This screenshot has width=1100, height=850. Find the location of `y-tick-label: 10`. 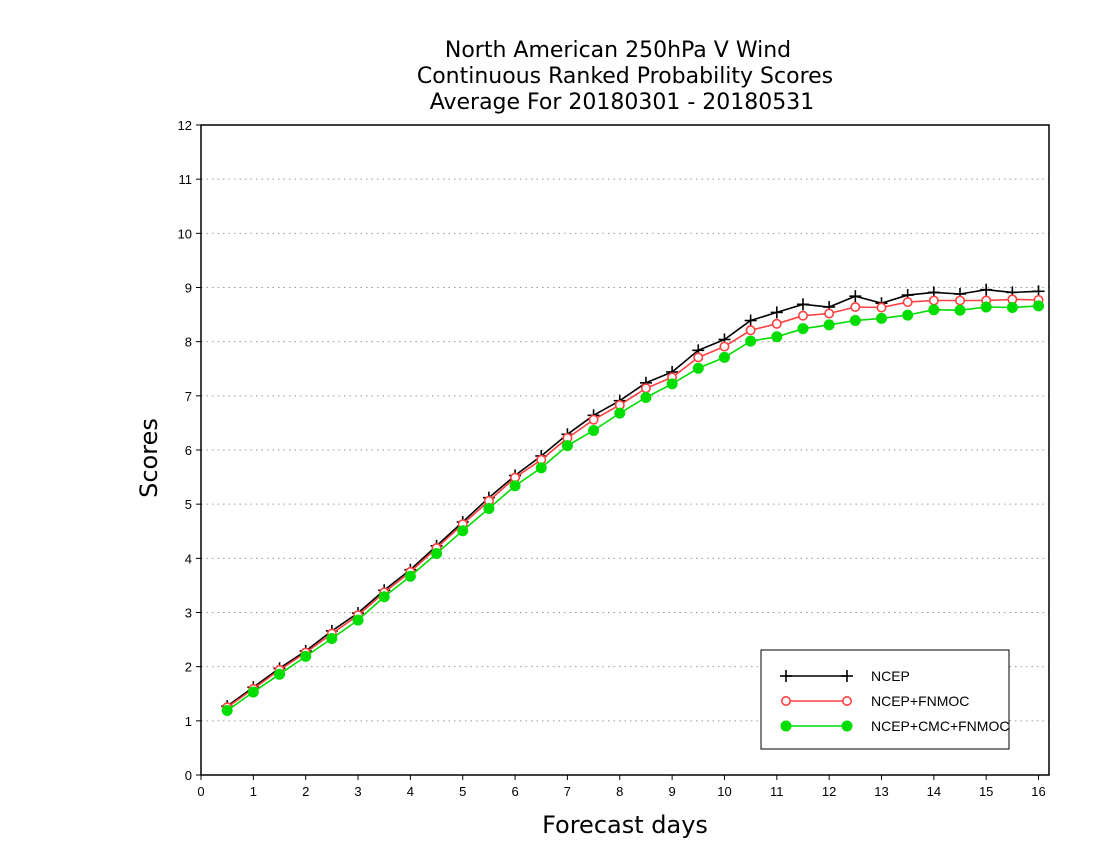

y-tick-label: 10 is located at coordinates (185, 233).